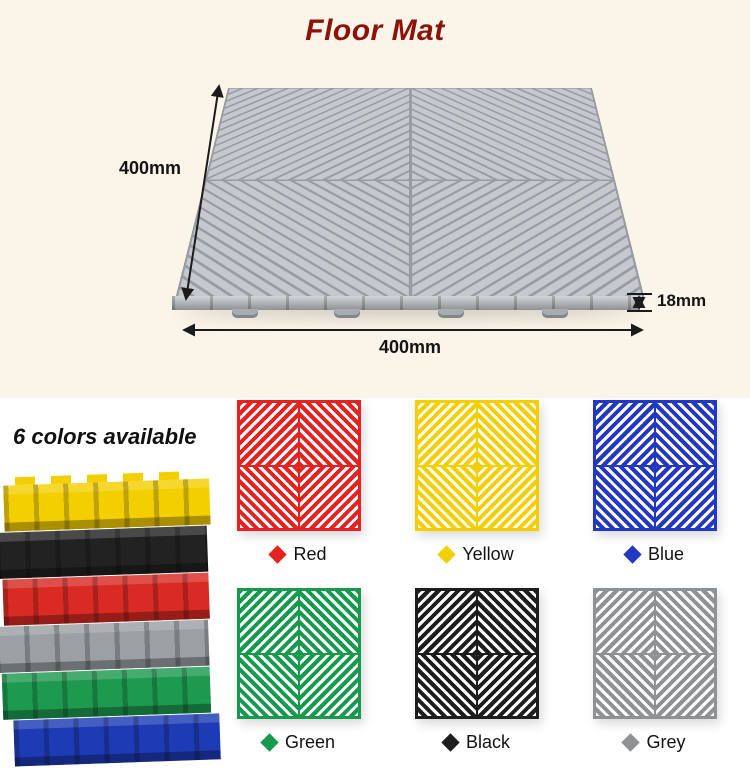 The height and width of the screenshot is (771, 750). I want to click on stack-layer-green, so click(106, 693).